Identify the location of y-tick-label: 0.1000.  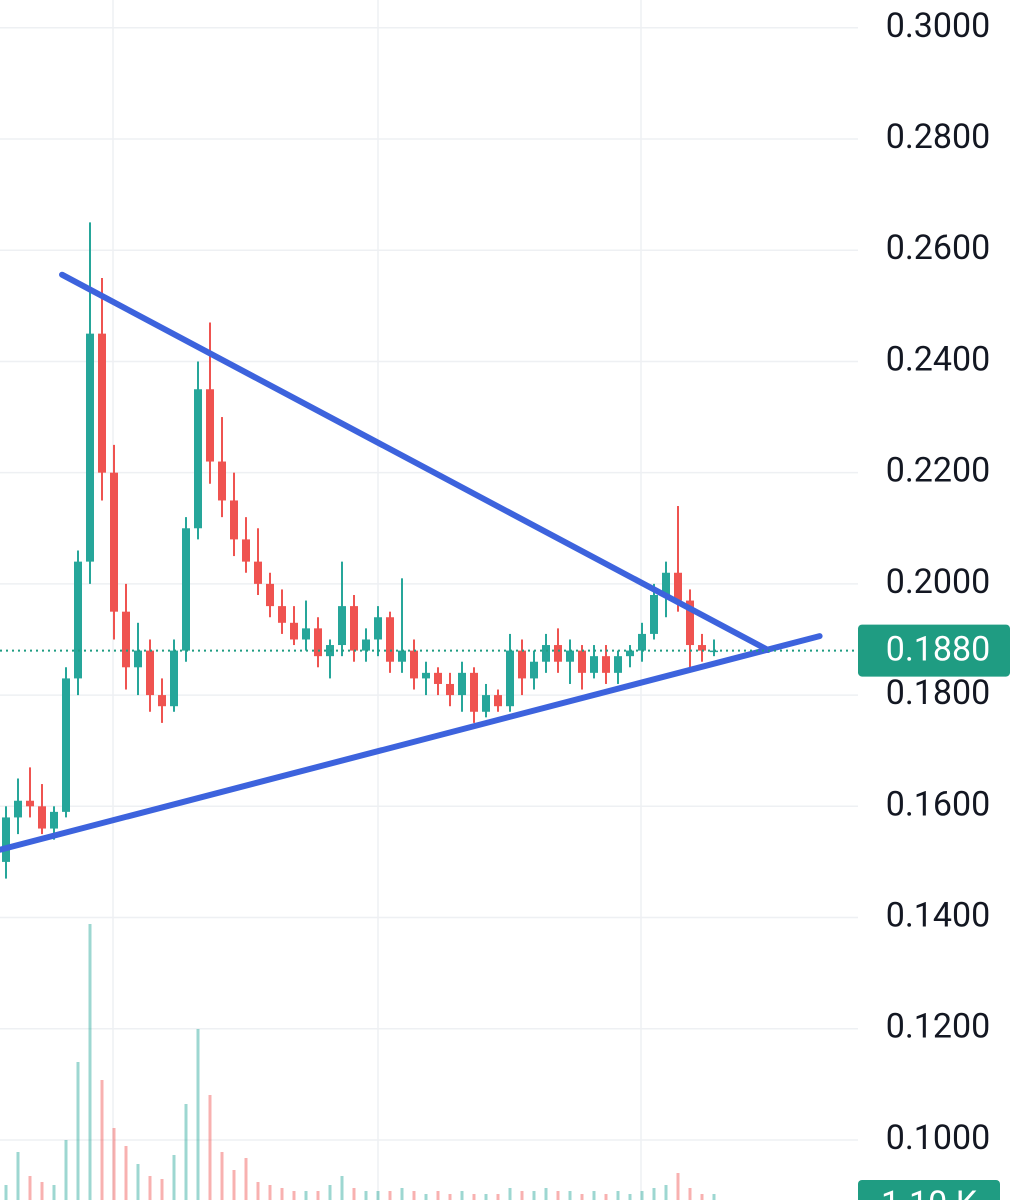
(938, 1138).